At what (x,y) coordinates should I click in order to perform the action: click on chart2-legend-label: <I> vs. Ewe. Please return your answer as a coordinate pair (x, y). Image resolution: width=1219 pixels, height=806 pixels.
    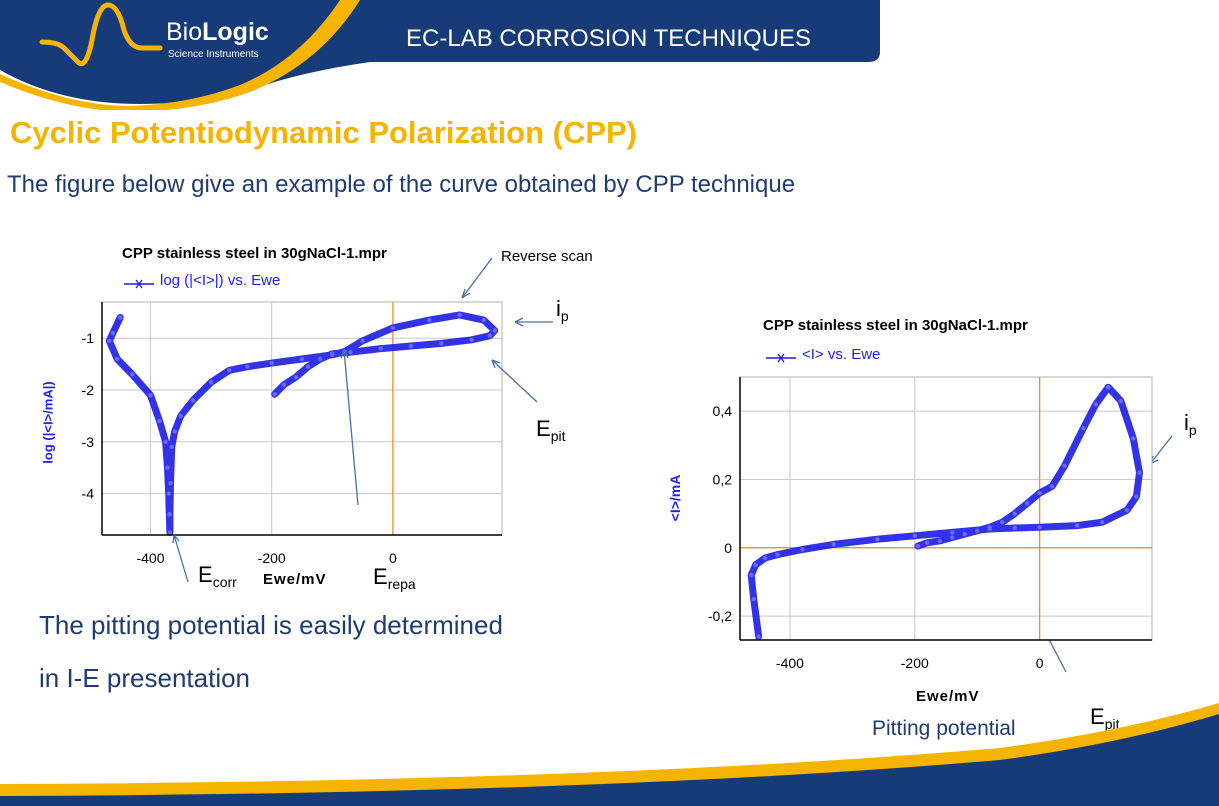
    Looking at the image, I should click on (841, 354).